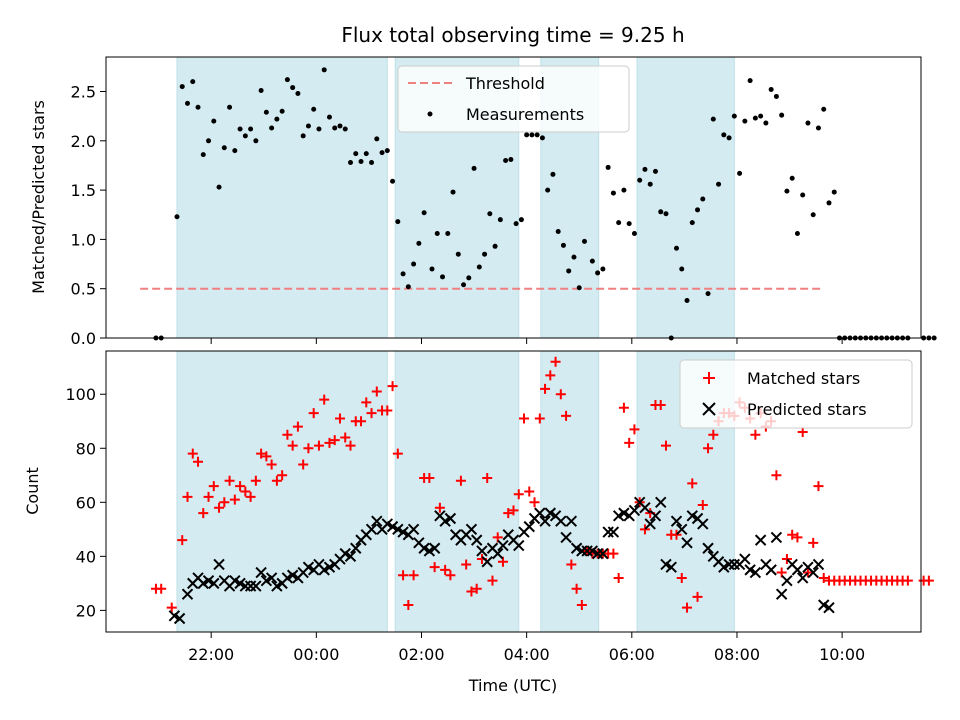 The width and height of the screenshot is (960, 720). Describe the element at coordinates (88, 215) in the screenshot. I see `top-y-axis: 0.0 0.5 1.0 1.5 2.0 2.5` at that location.